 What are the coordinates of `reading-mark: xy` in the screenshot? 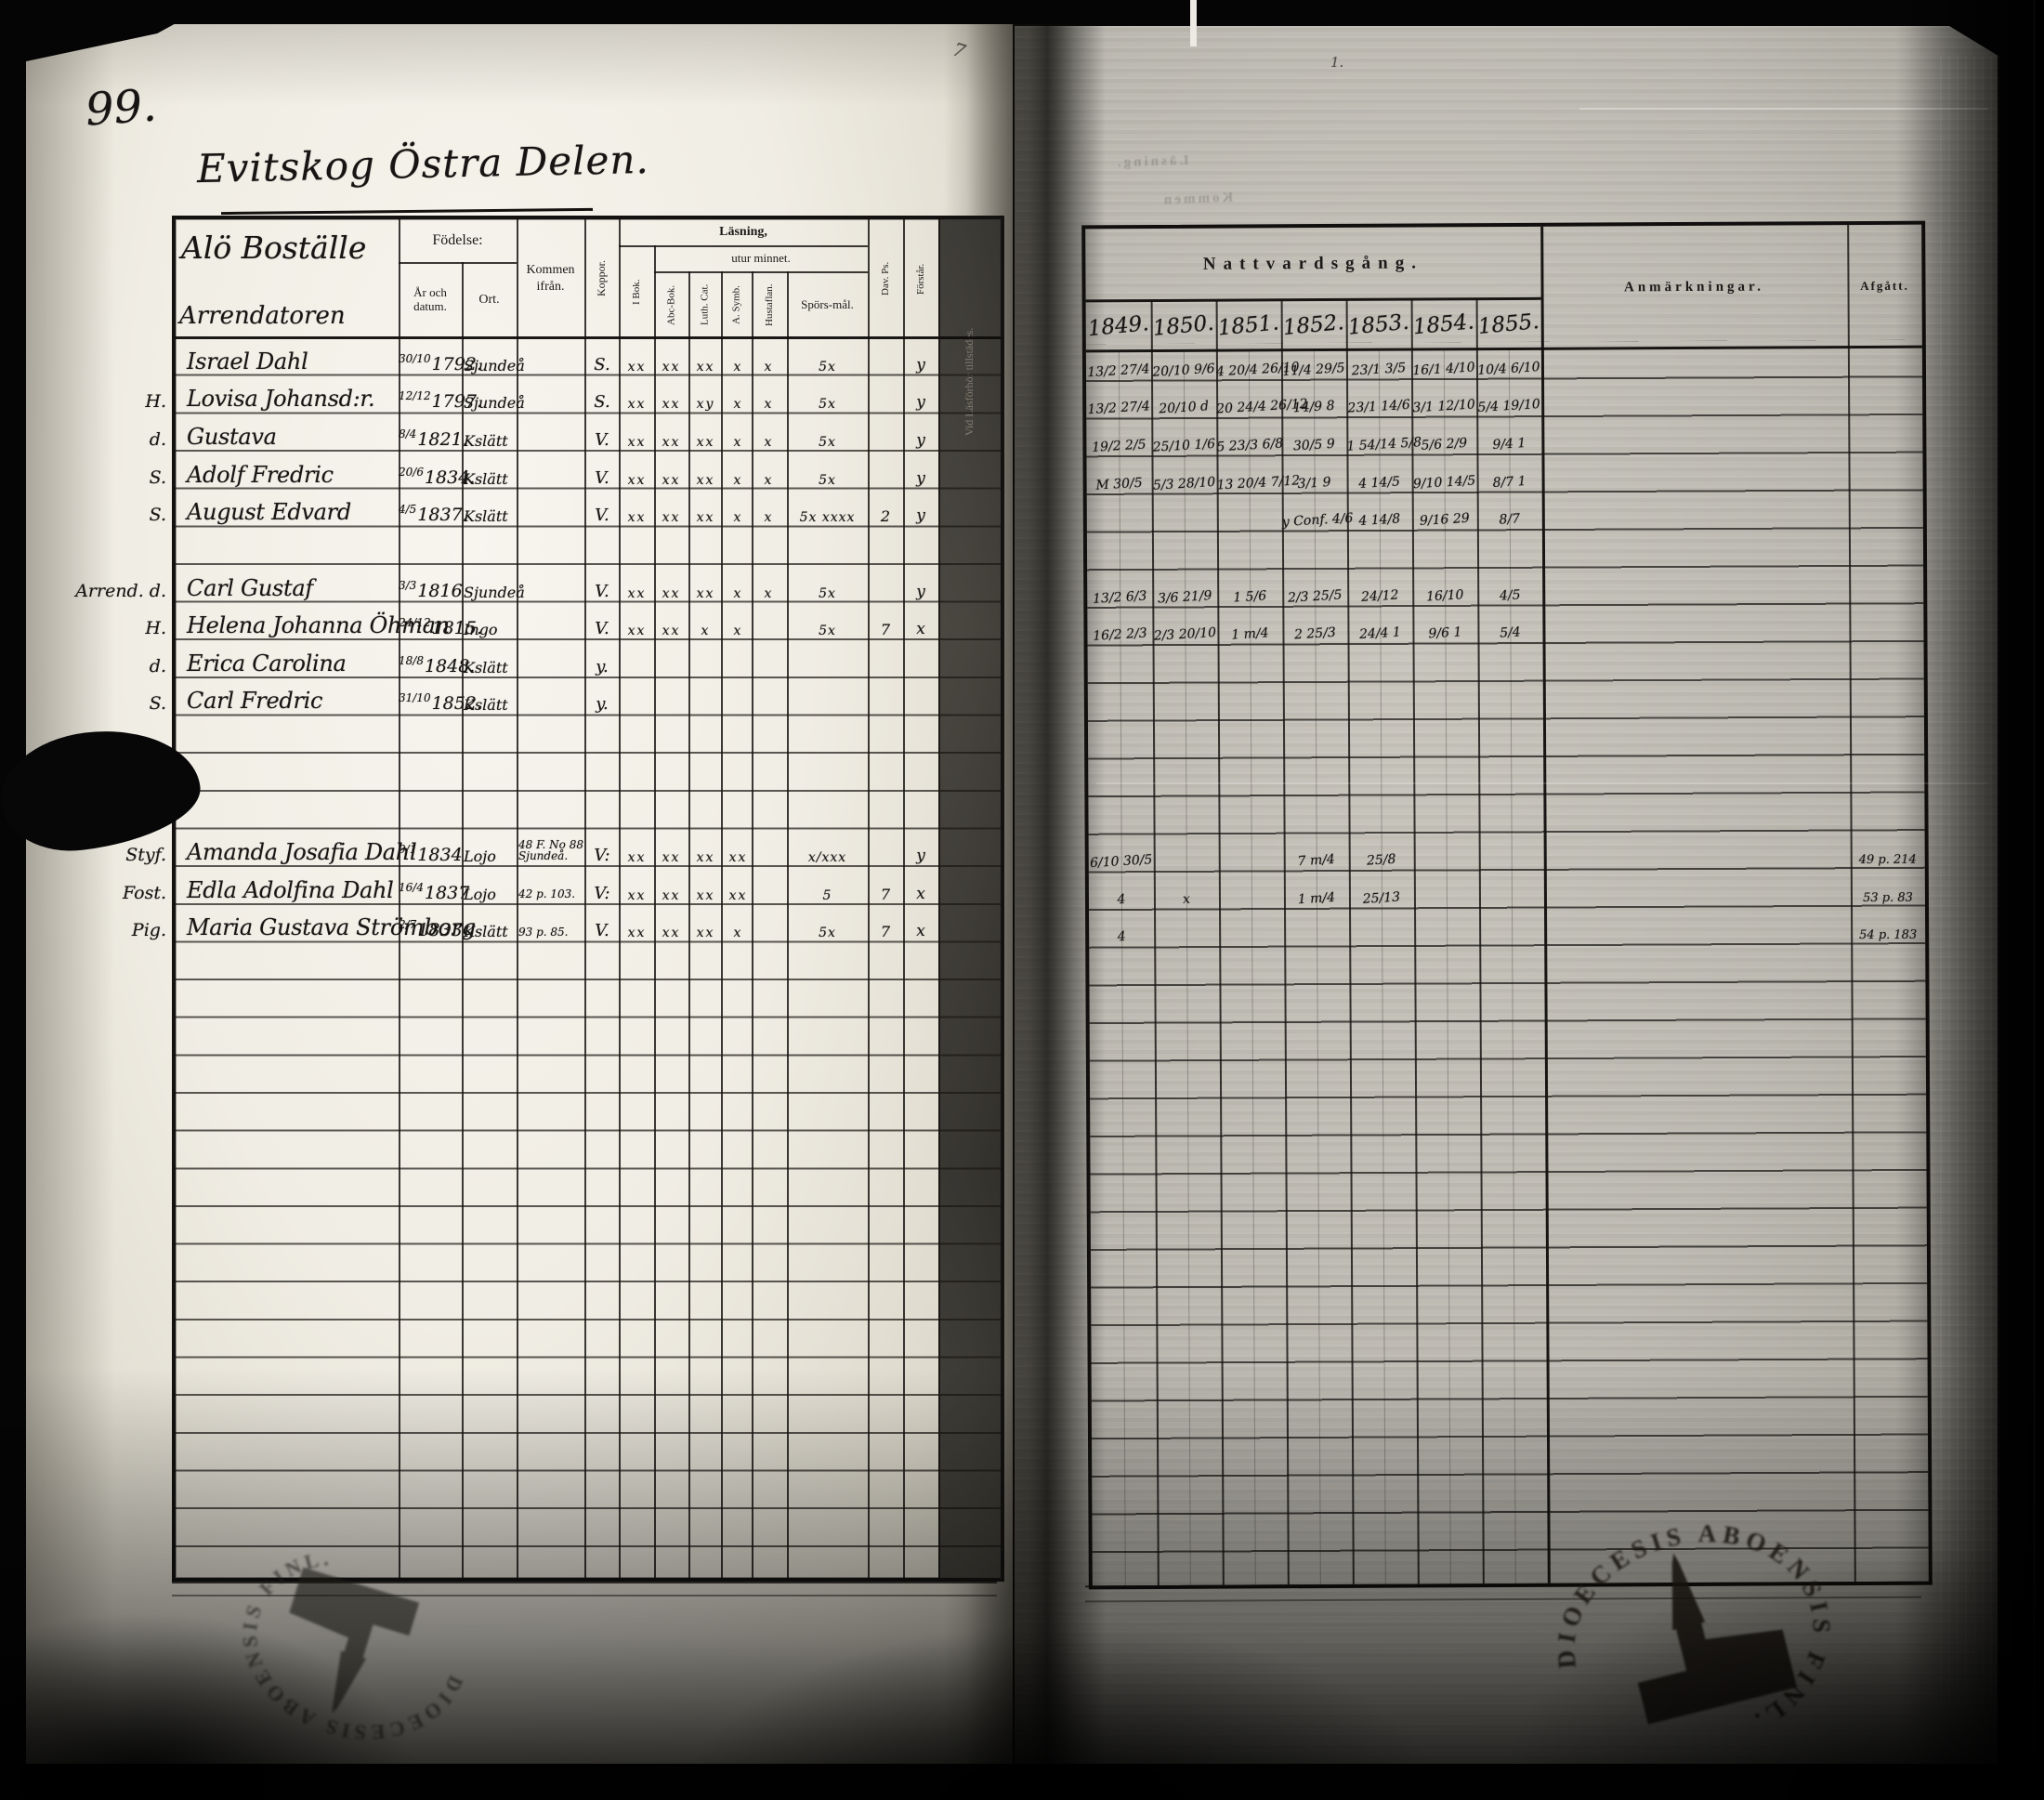 It's located at (705, 405).